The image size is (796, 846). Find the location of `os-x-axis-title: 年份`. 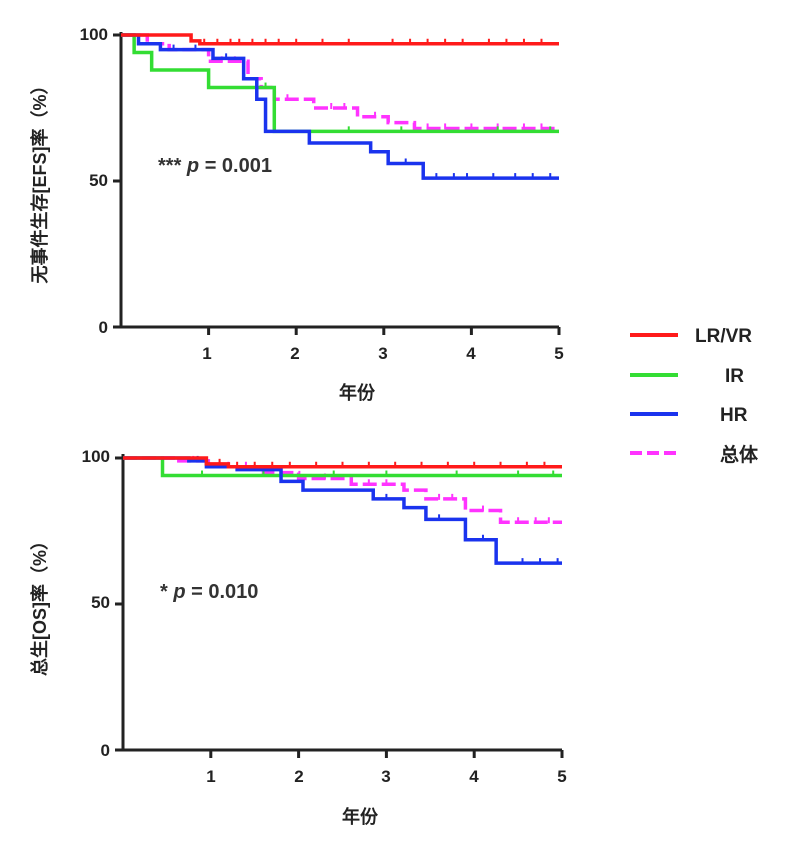

os-x-axis-title: 年份 is located at coordinates (360, 816).